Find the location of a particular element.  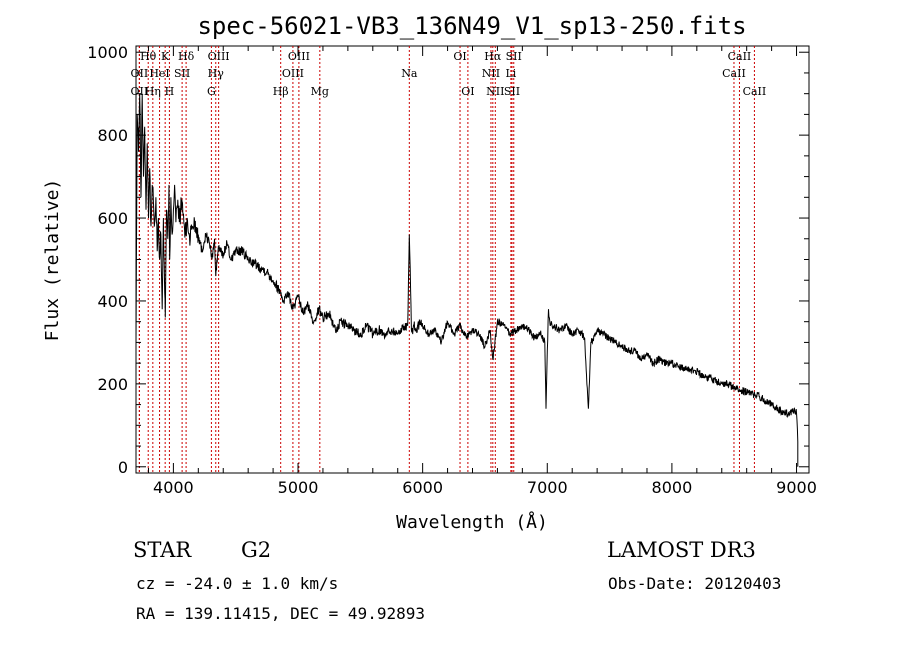

line-label: Li is located at coordinates (510, 73).